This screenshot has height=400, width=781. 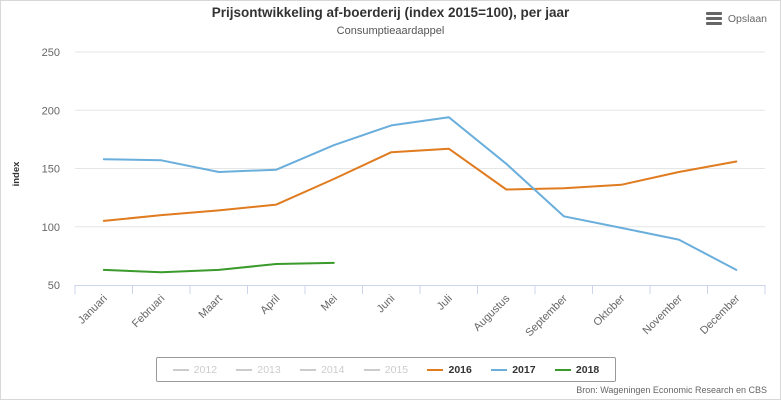 I want to click on legend-label: 2012, so click(x=205, y=369).